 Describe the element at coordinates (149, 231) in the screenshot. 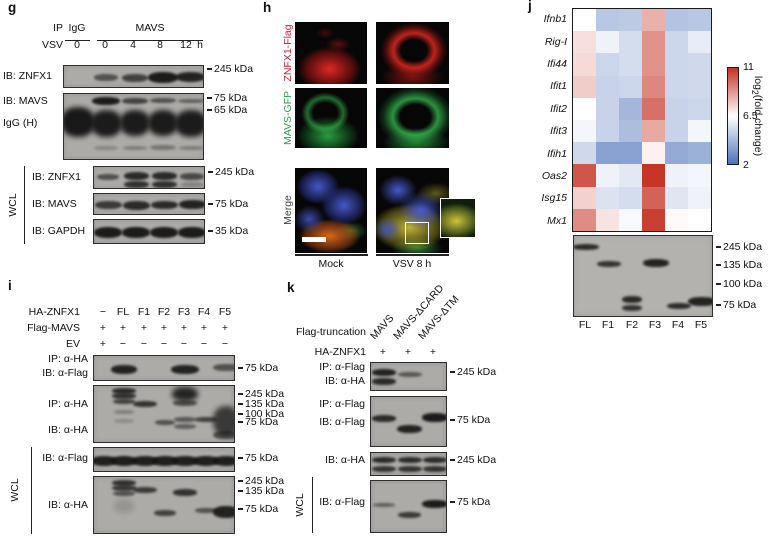

I see `blot-wcl-gapdh` at that location.